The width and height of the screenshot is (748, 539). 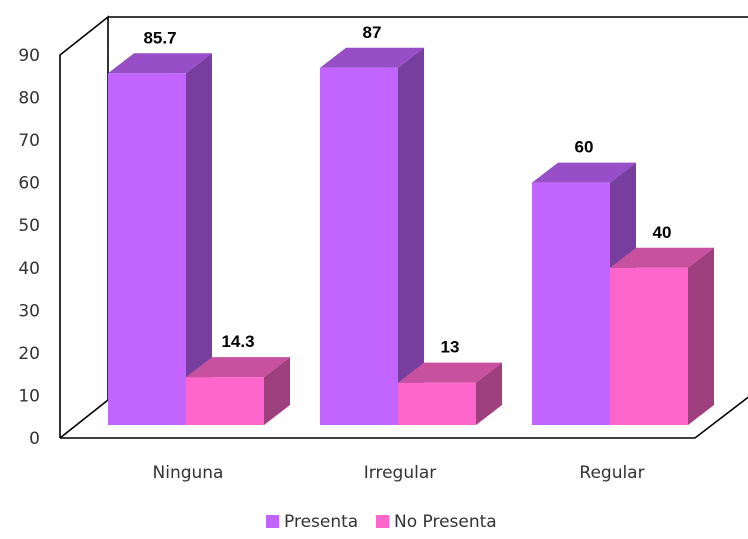 What do you see at coordinates (29, 184) in the screenshot?
I see `y-tick-label: 60` at bounding box center [29, 184].